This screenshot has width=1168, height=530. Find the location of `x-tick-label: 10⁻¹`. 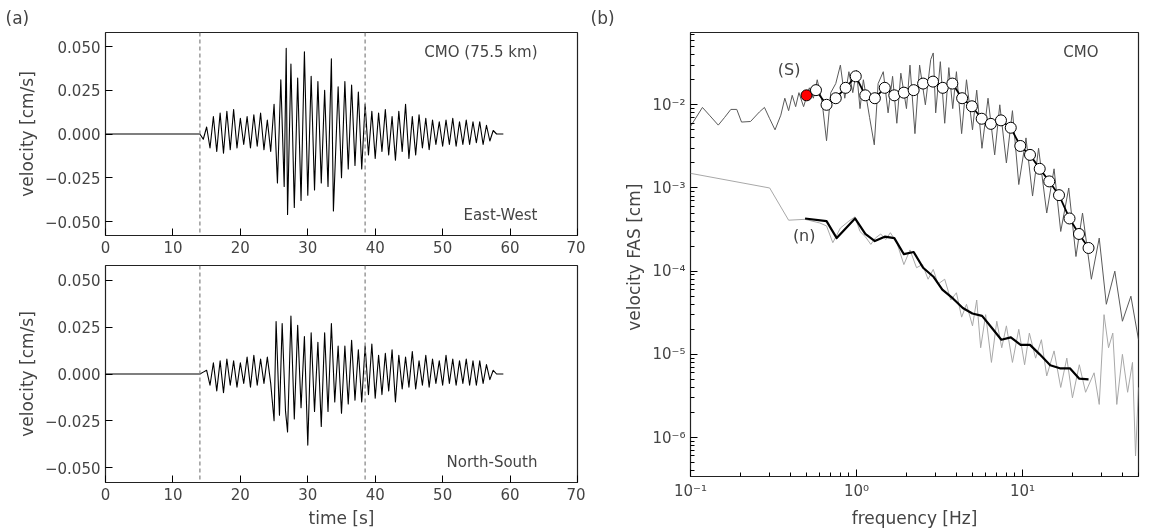

x-tick-label: 10⁻¹ is located at coordinates (690, 490).